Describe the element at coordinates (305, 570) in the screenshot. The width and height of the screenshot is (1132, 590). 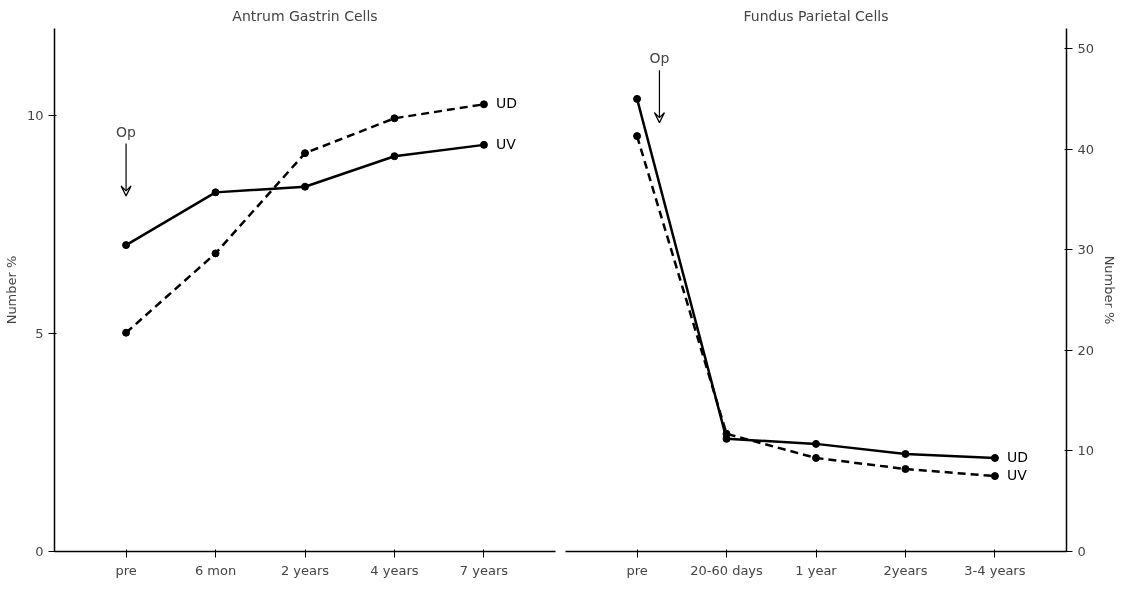
I see `x-tick-label: 2 years` at that location.